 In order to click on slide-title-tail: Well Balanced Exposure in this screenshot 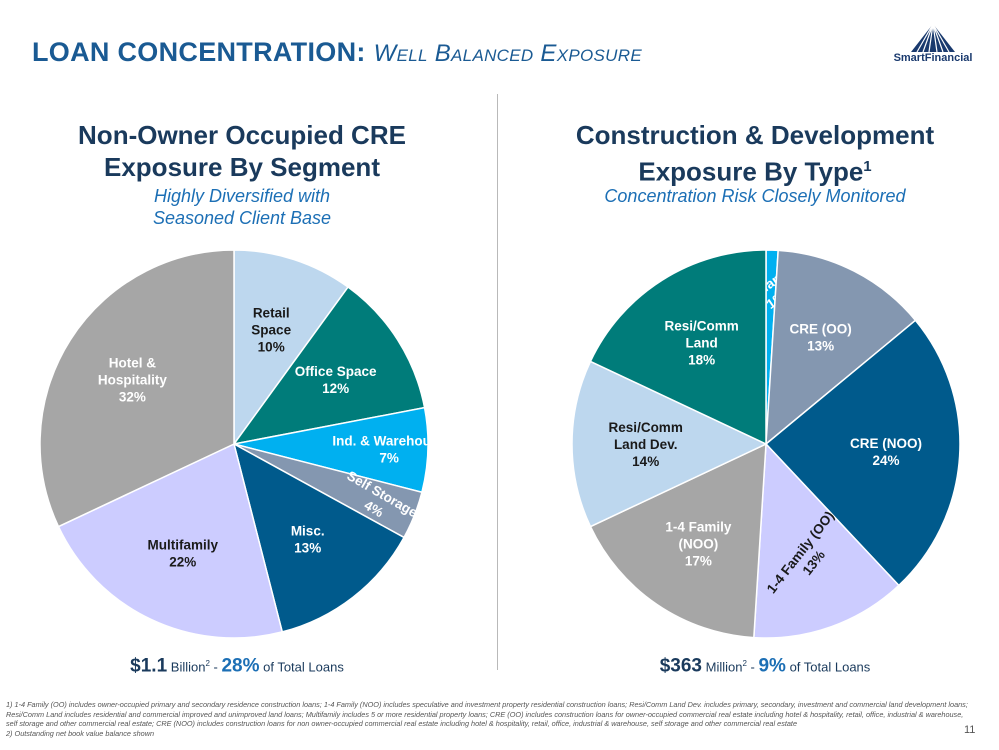, I will do `click(507, 53)`.